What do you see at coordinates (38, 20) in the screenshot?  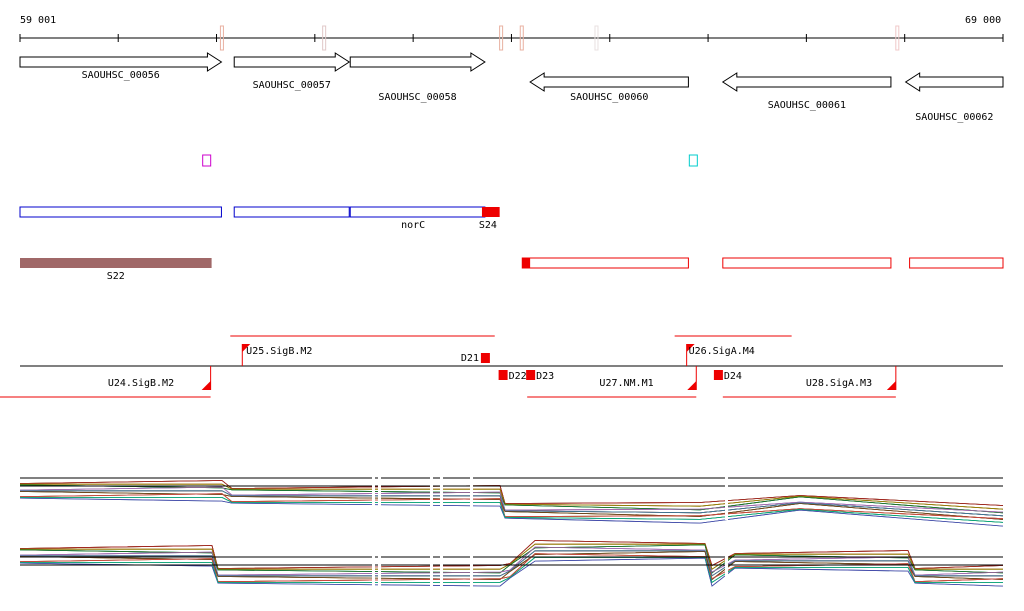 I see `axis-start-label: 59 001` at bounding box center [38, 20].